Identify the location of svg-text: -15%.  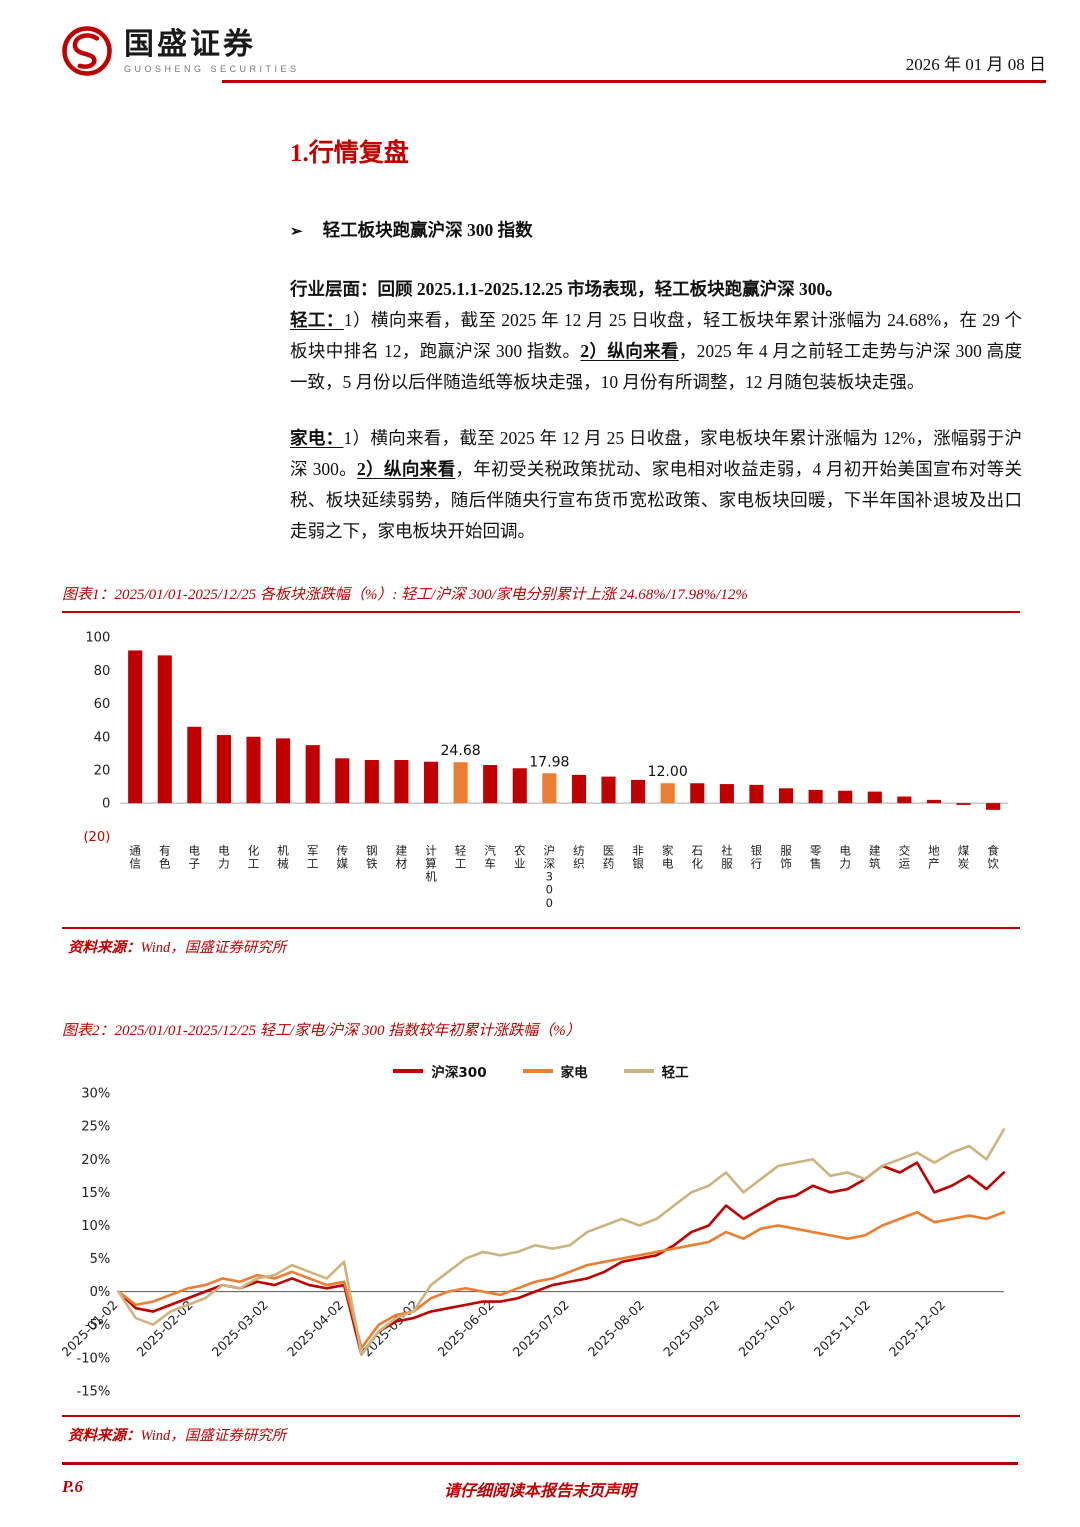
(94, 1392).